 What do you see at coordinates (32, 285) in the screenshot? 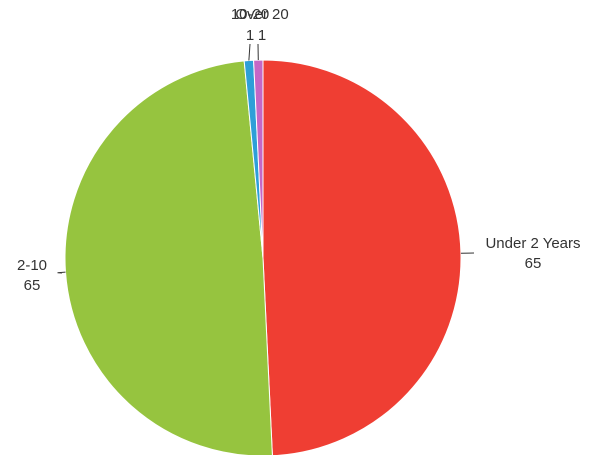
I see `slice-value-2-10: 65` at bounding box center [32, 285].